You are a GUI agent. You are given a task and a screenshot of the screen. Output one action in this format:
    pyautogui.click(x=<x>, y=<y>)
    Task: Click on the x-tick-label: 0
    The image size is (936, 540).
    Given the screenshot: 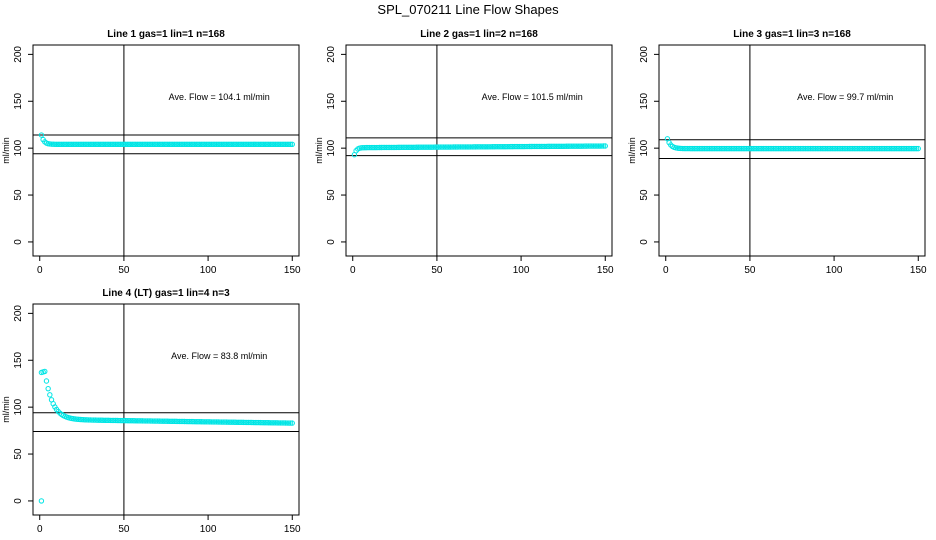 What is the action you would take?
    pyautogui.click(x=40, y=270)
    